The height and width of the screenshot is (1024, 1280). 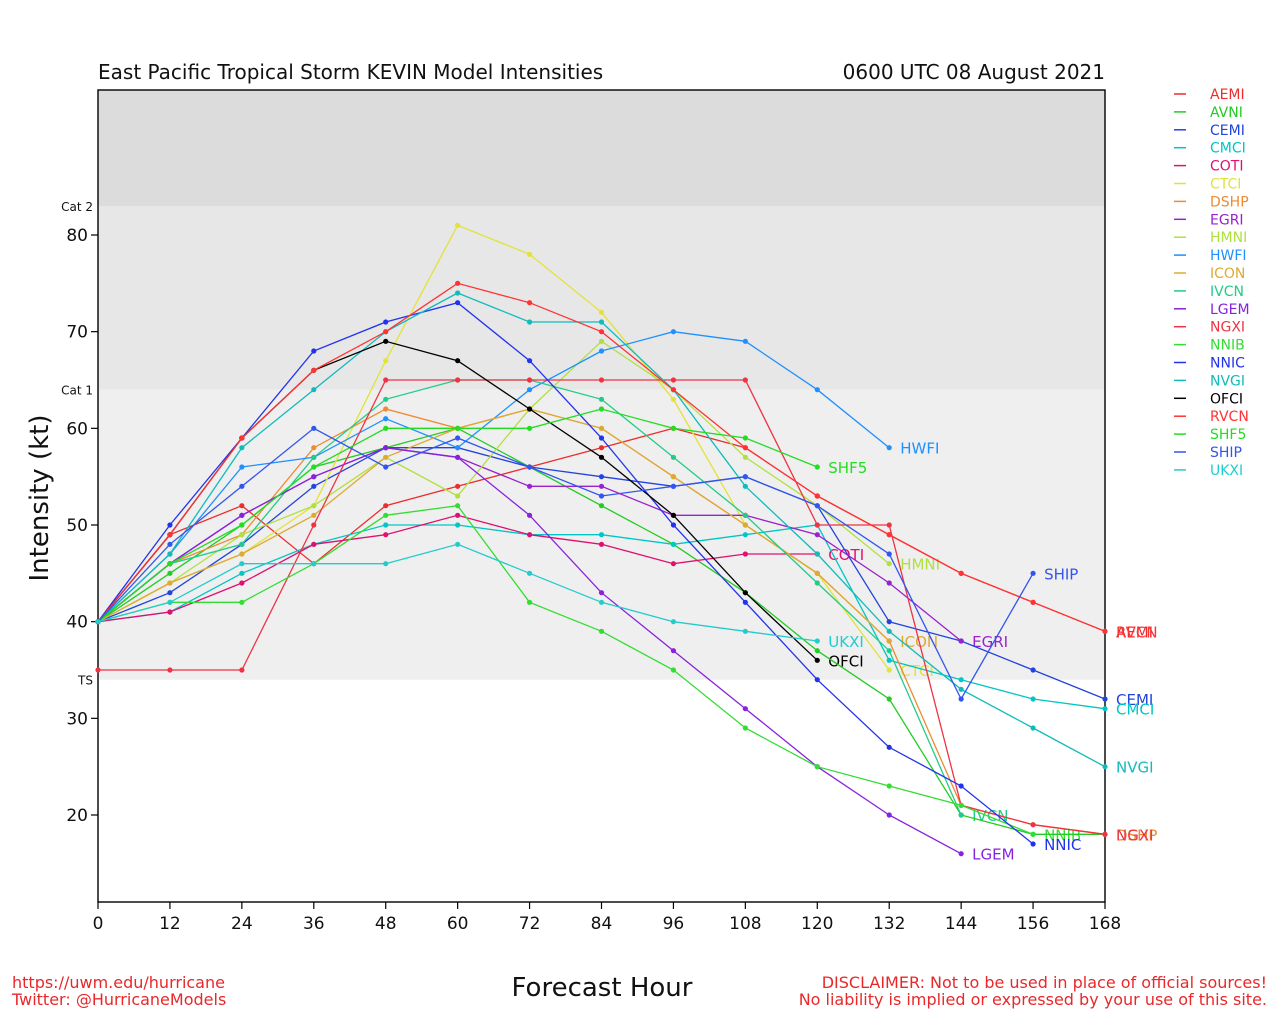 What do you see at coordinates (1135, 710) in the screenshot?
I see `series-end-label: CMCI` at bounding box center [1135, 710].